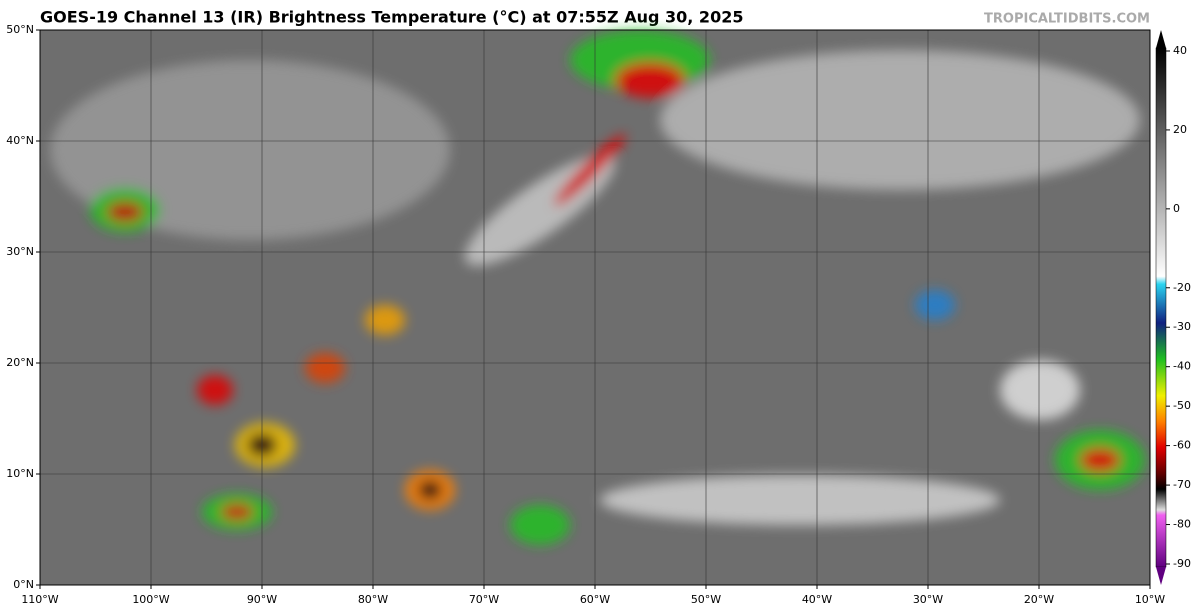  What do you see at coordinates (1180, 50) in the screenshot?
I see `colorbar-tick-label: 40` at bounding box center [1180, 50].